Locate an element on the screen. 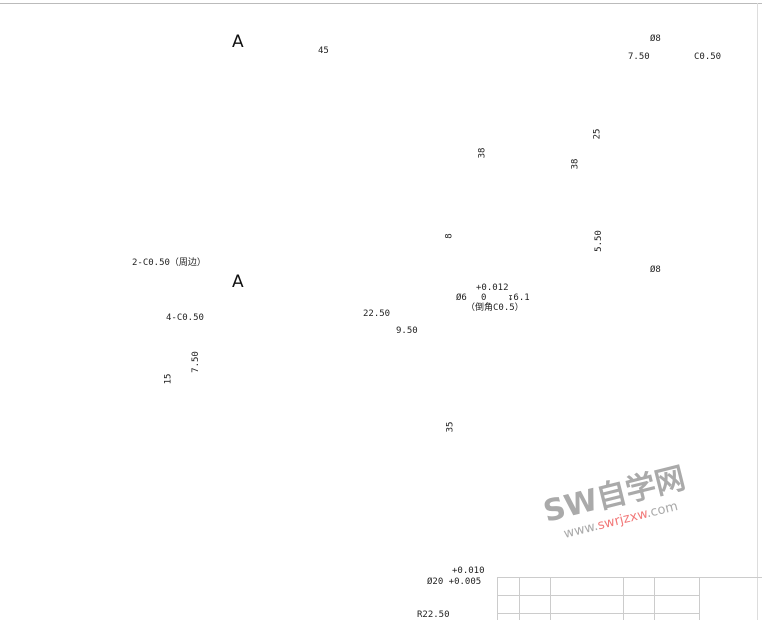 This screenshot has width=762, height=620. dim-38-a: 38 is located at coordinates (482, 153).